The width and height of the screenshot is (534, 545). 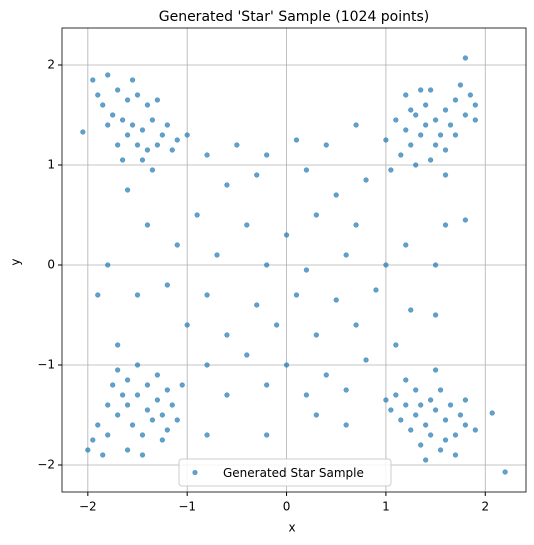 I want to click on x-tick-label: 2, so click(x=485, y=507).